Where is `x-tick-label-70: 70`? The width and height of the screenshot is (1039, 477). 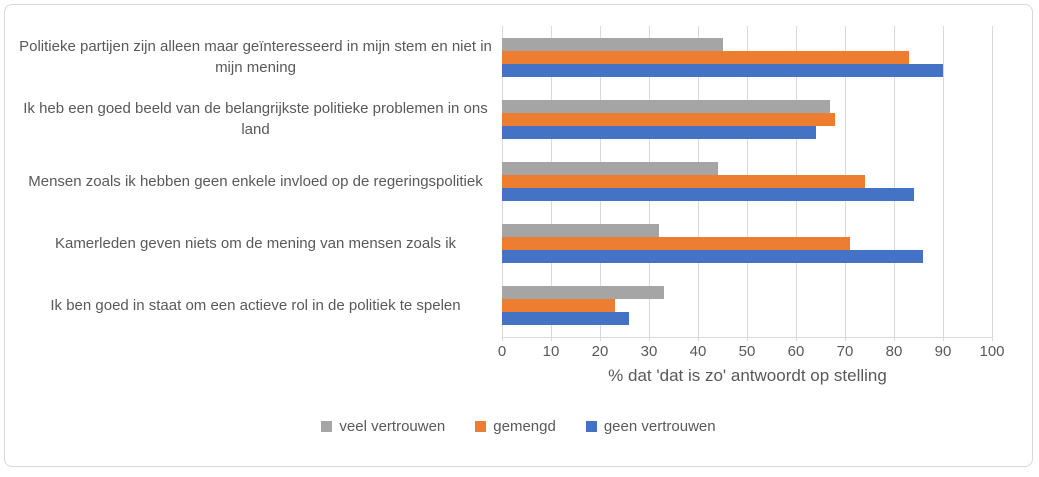 x-tick-label-70: 70 is located at coordinates (845, 351).